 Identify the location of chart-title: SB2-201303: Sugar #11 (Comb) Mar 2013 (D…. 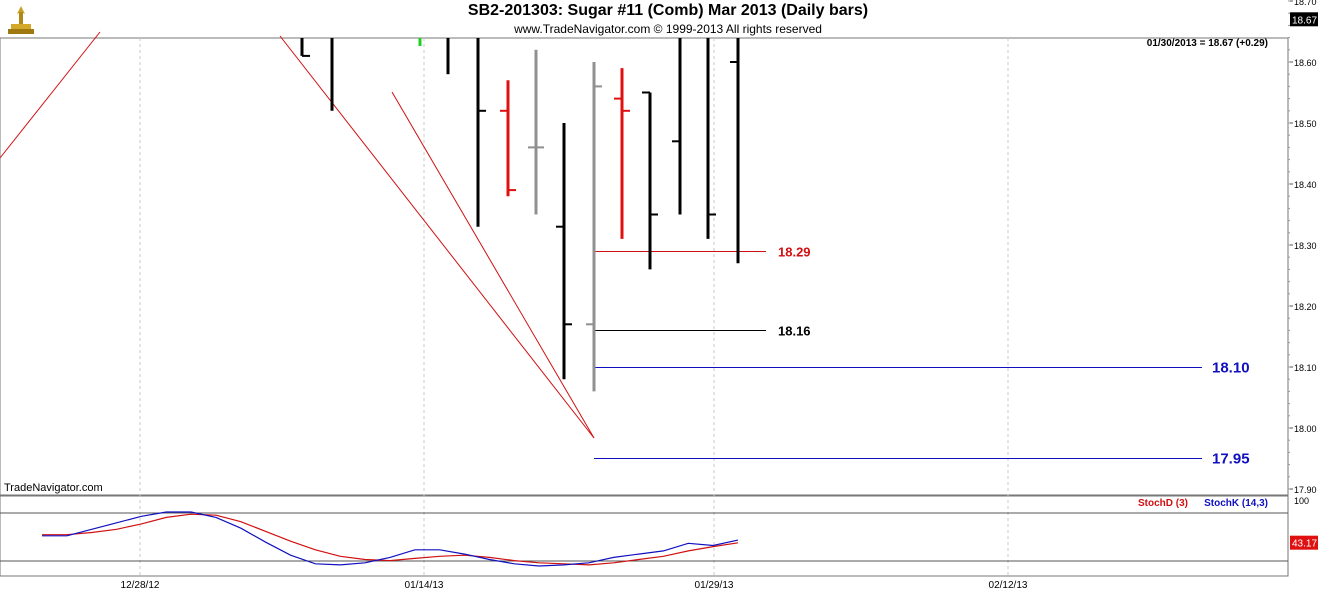
(668, 10).